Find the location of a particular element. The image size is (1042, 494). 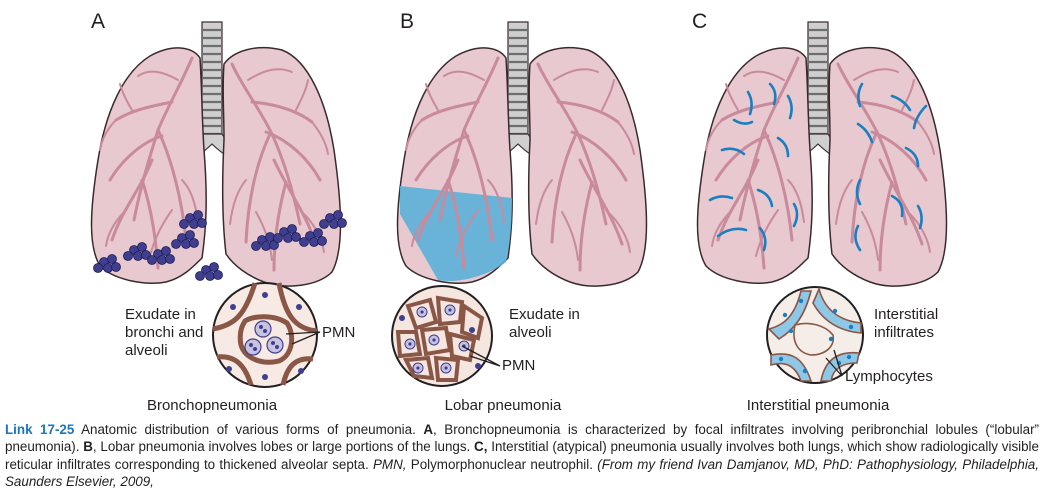

annotation-b-line-1: Exudate in is located at coordinates (544, 314).